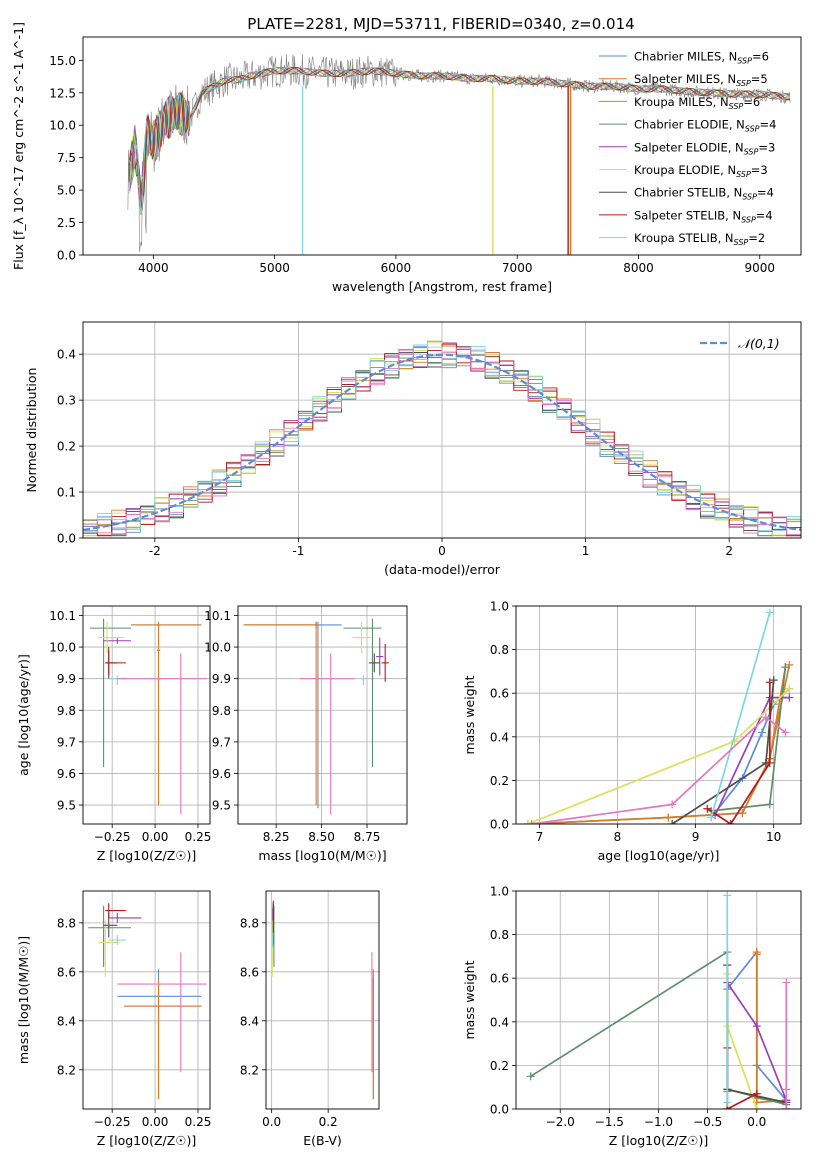  Describe the element at coordinates (560, 1122) in the screenshot. I see `x-tick-label: −2.0` at that location.